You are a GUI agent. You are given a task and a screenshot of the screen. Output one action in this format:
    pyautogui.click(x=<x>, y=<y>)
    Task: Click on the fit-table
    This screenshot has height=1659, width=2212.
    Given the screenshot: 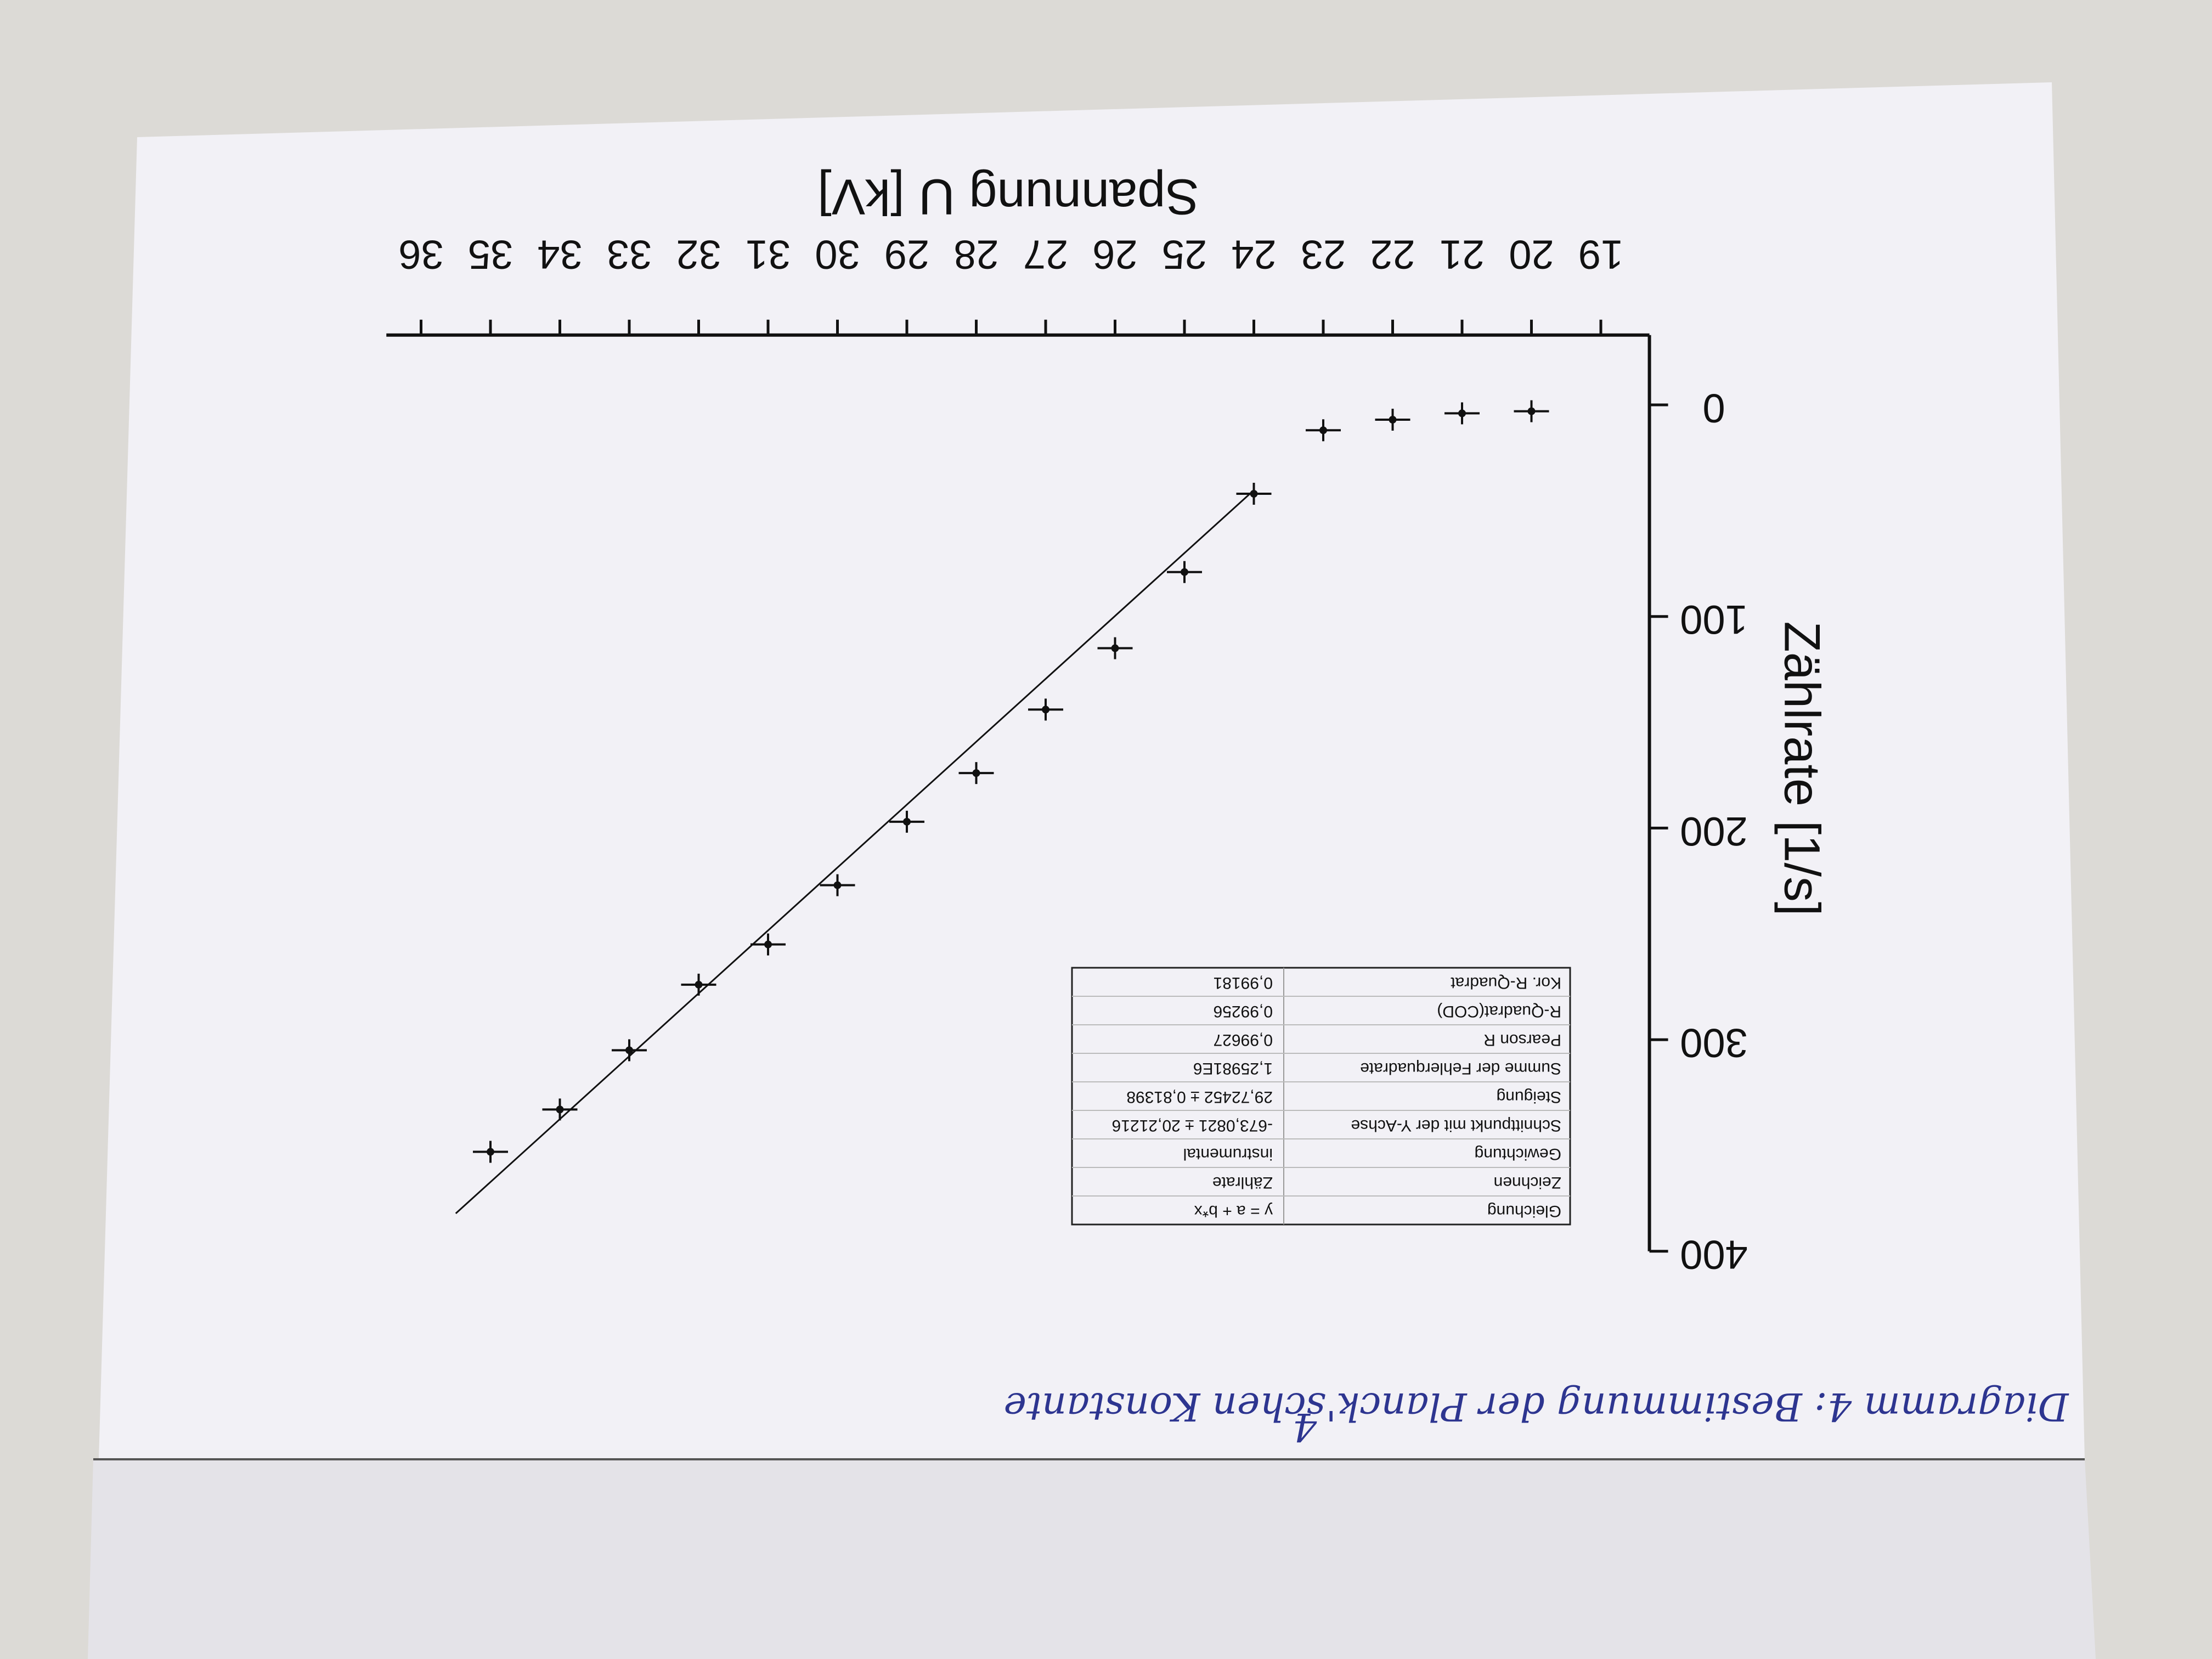 What is the action you would take?
    pyautogui.click(x=1321, y=1096)
    